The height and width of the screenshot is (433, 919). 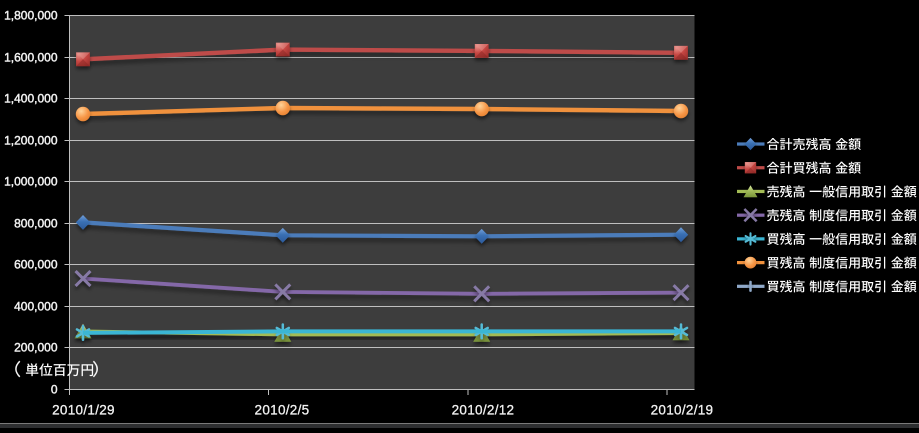 What do you see at coordinates (282, 409) in the screenshot?
I see `svg-text: 2010/2/5` at bounding box center [282, 409].